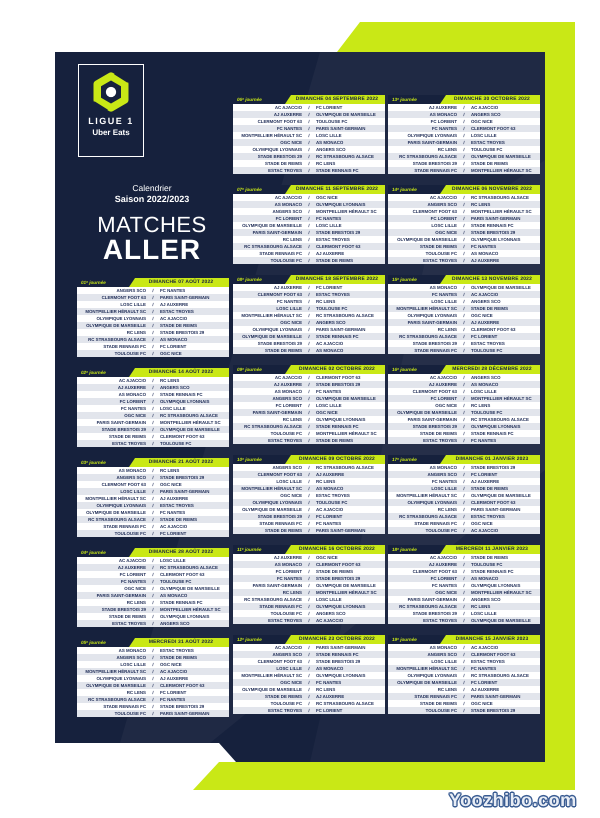 This screenshot has height=818, width=600. I want to click on home-team: STADE BRESTOIS 29, so click(279, 343).